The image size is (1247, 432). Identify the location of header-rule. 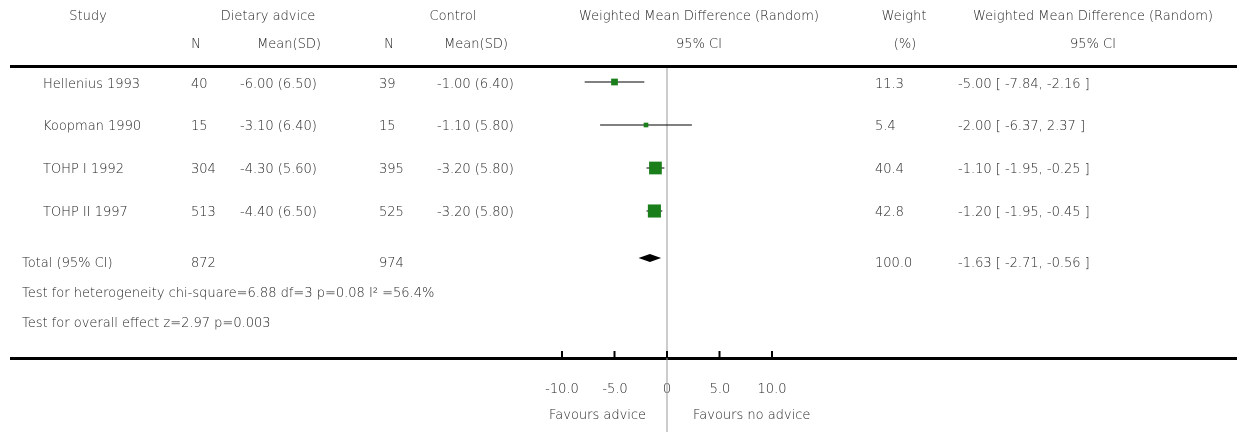
(623, 66).